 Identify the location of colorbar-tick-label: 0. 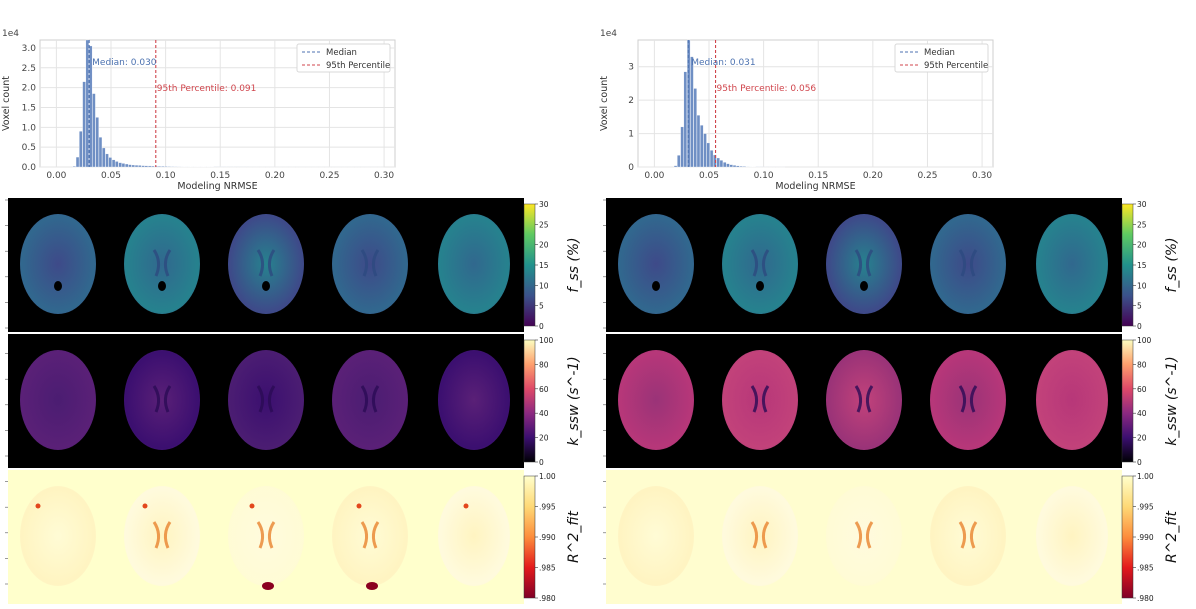
(541, 462).